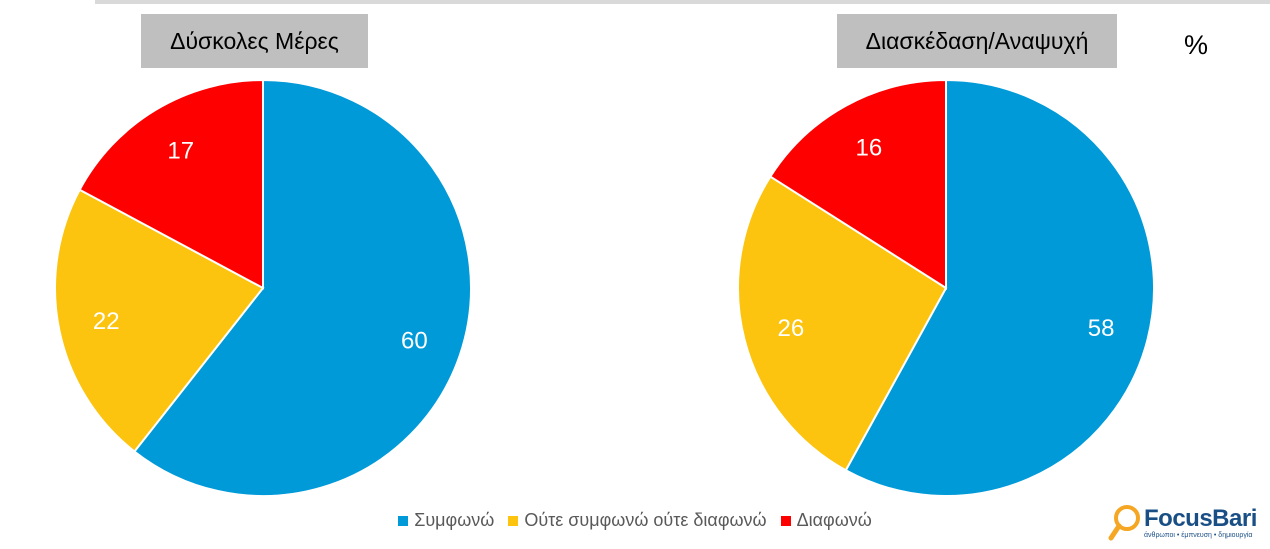 This screenshot has height=549, width=1270. What do you see at coordinates (842, 323) in the screenshot?
I see `pie2-slice-neutral` at bounding box center [842, 323].